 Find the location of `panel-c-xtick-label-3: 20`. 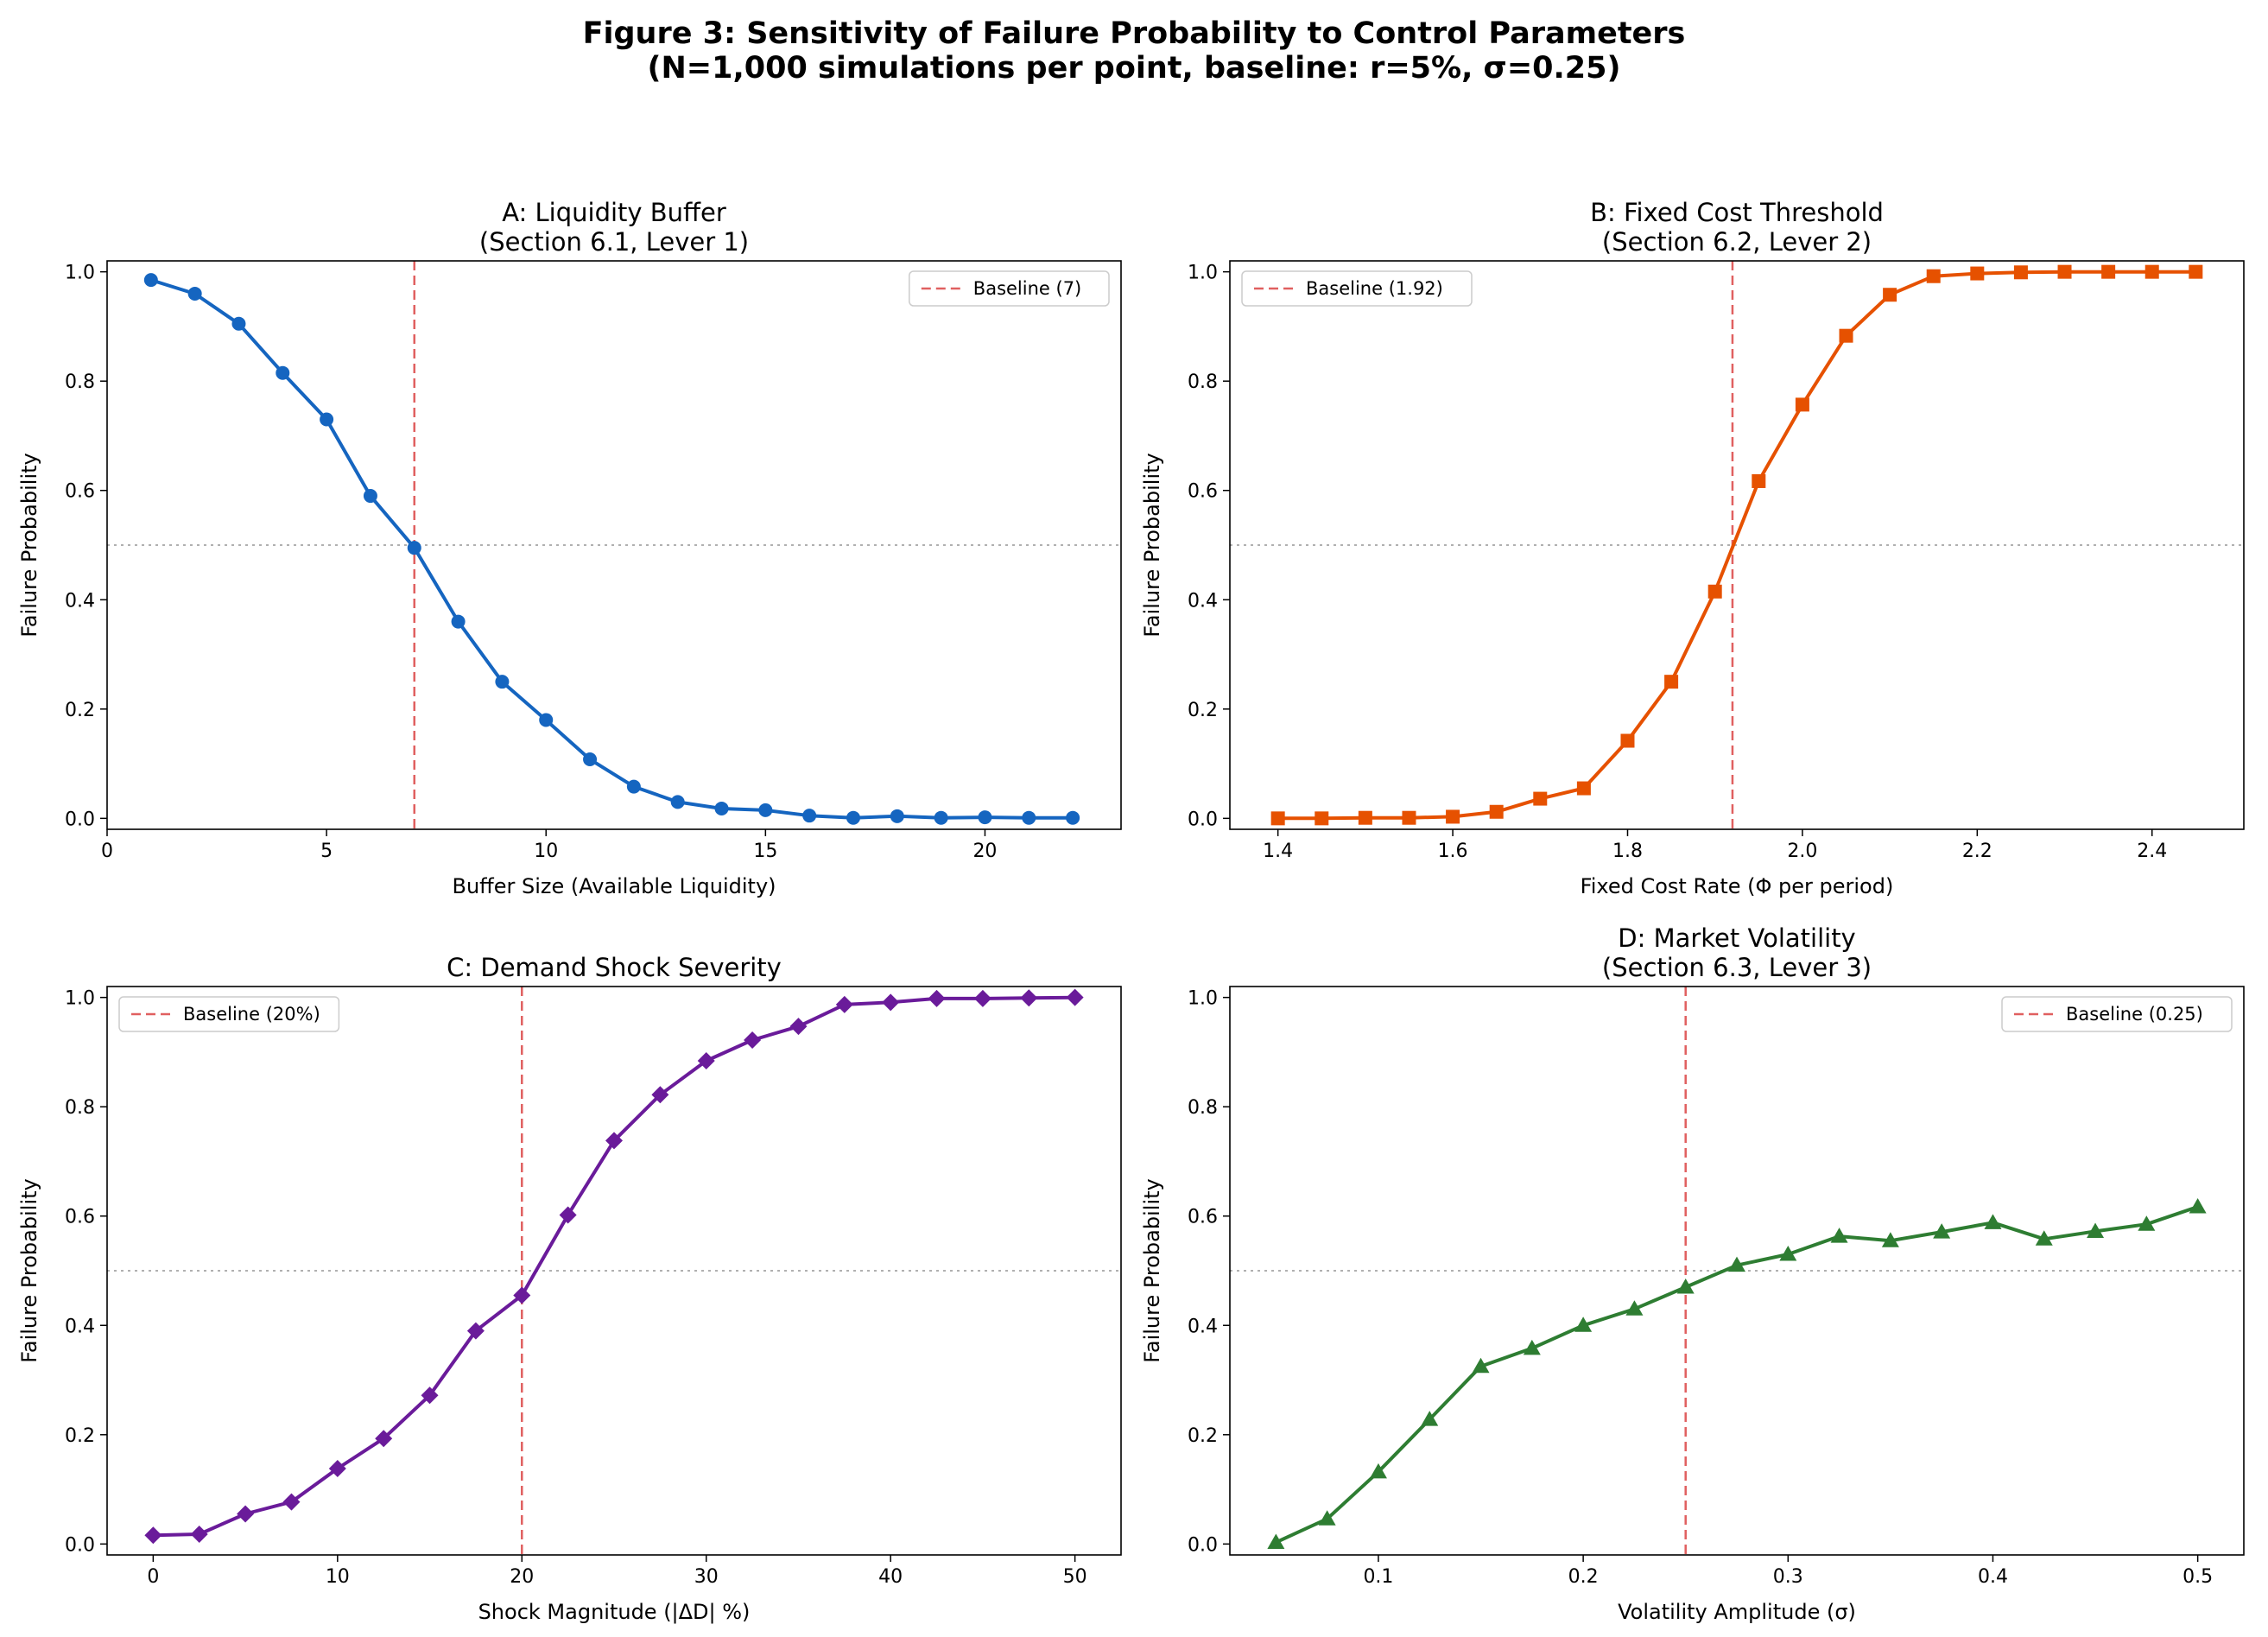

panel-c-xtick-label-3: 20 is located at coordinates (522, 1577).